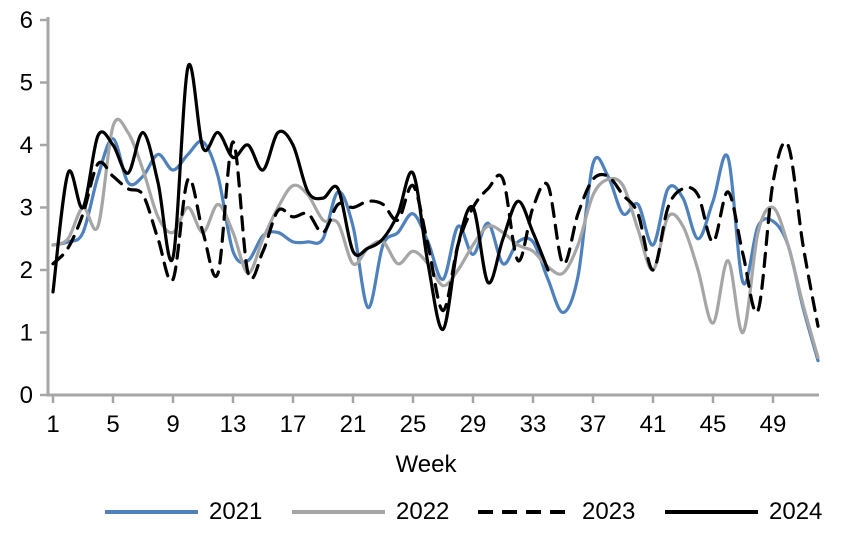 This screenshot has height=536, width=852. What do you see at coordinates (26, 20) in the screenshot?
I see `y-tick-label: 6` at bounding box center [26, 20].